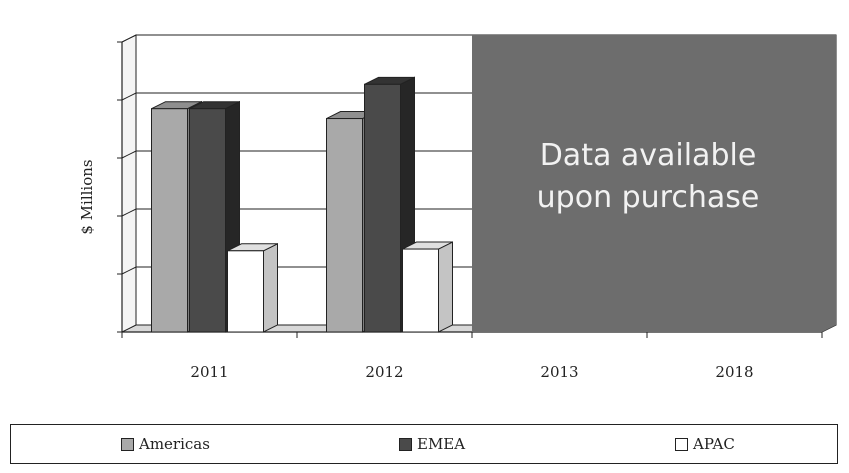 Image resolution: width=849 pixels, height=473 pixels. Describe the element at coordinates (681, 444) in the screenshot. I see `legend-swatch-apac` at that location.